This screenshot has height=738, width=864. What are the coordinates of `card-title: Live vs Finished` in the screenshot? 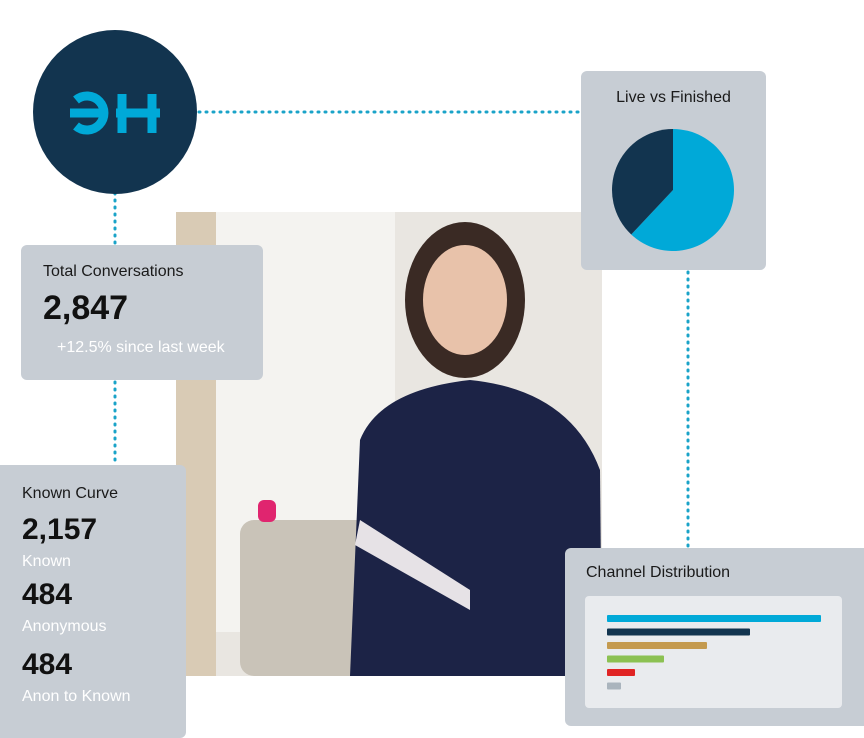 It's located at (673, 97).